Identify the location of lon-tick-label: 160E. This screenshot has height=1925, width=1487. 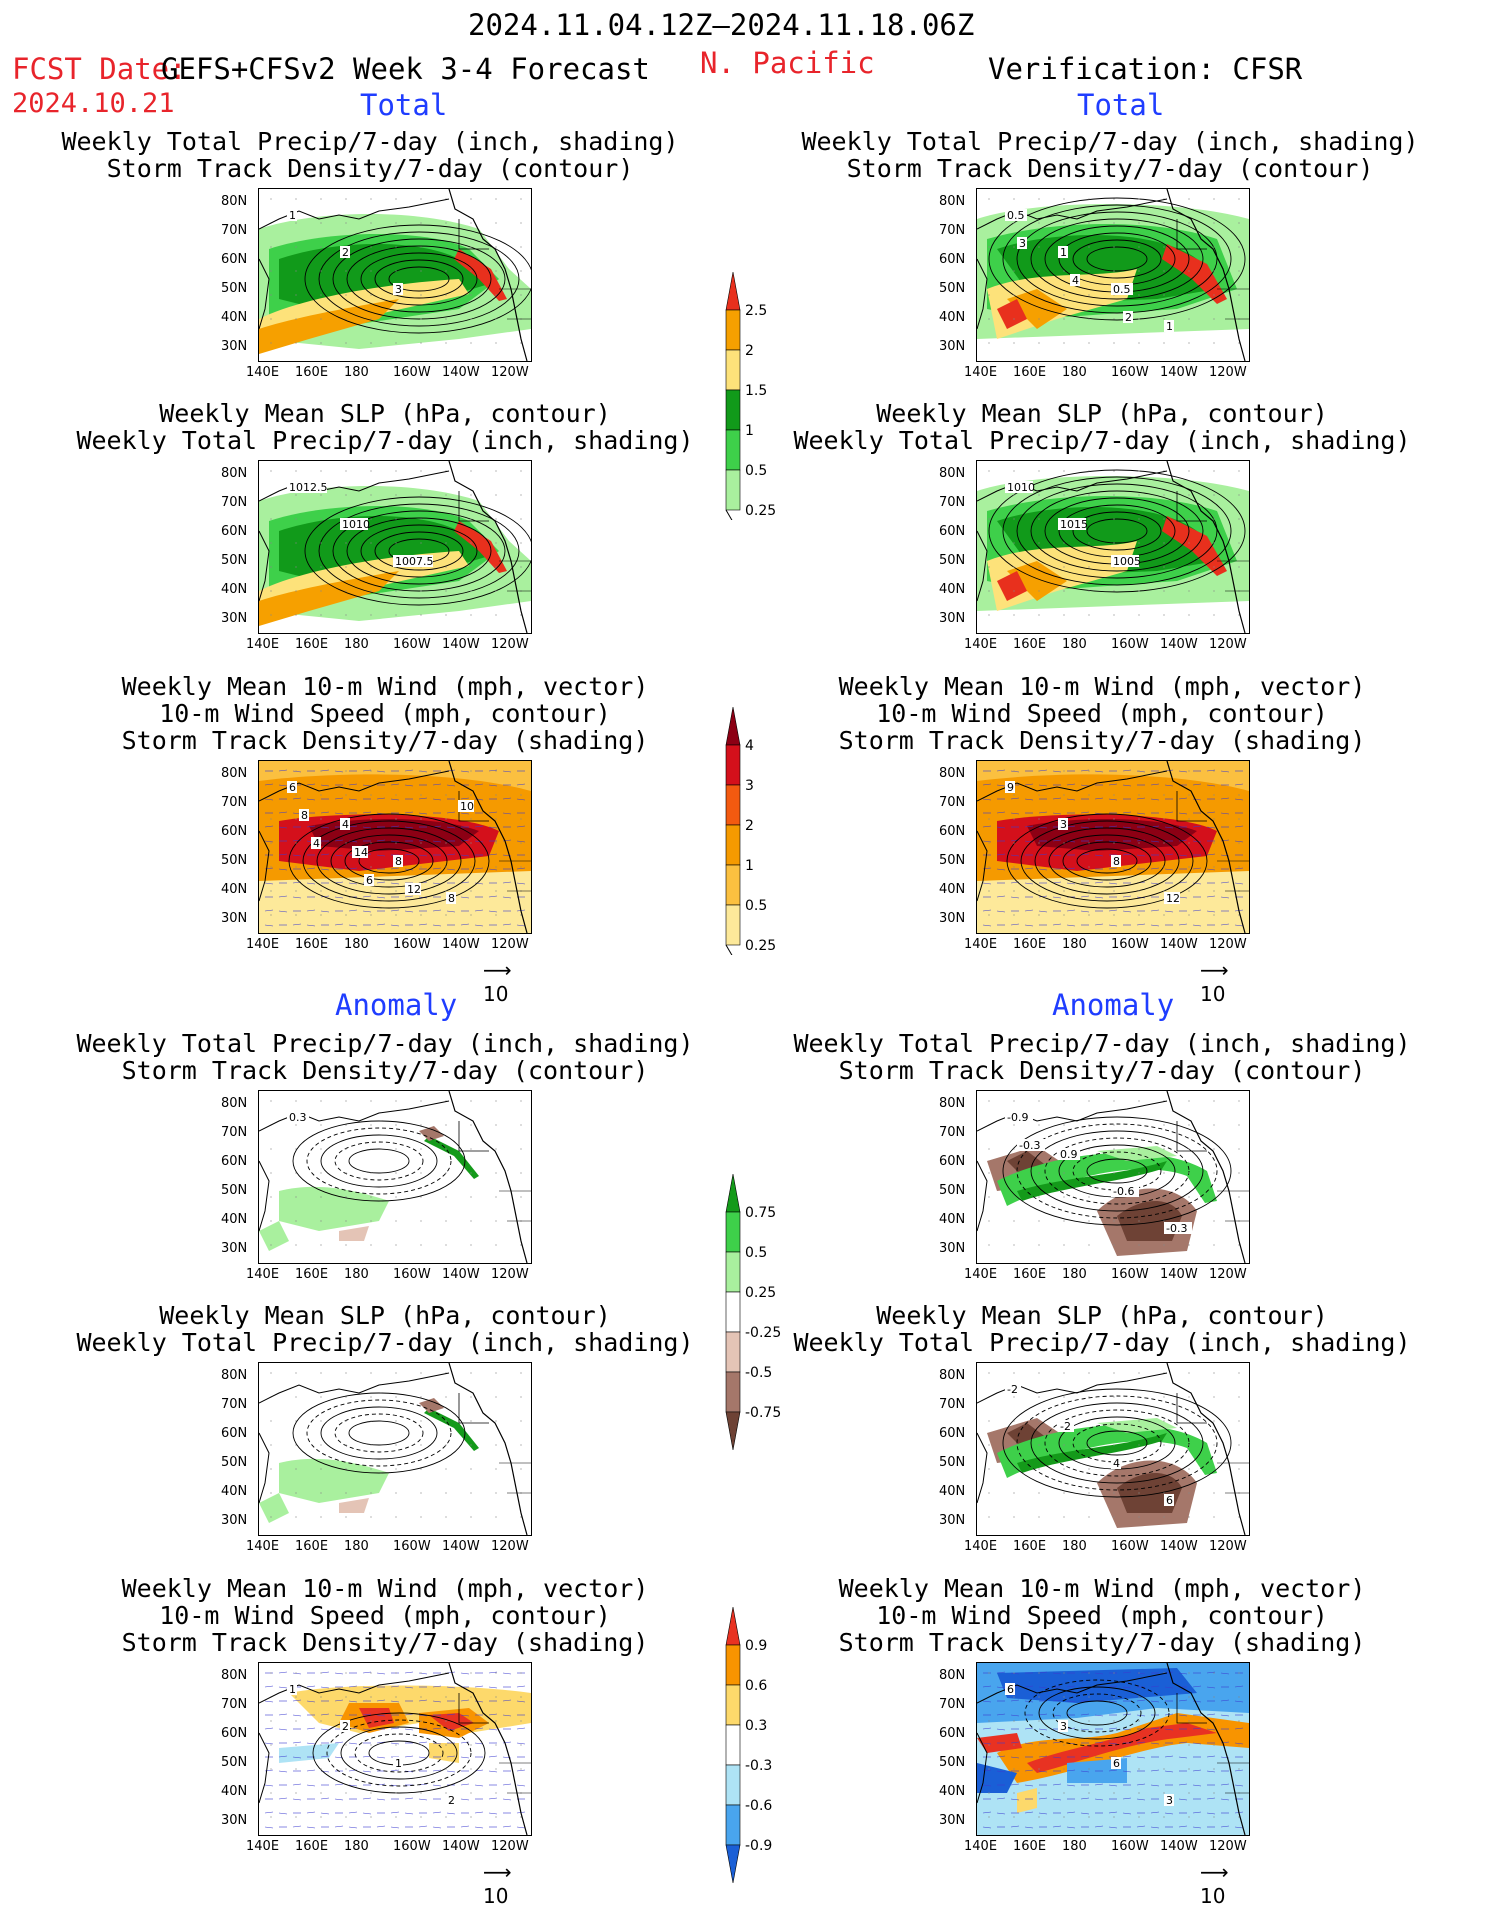
(1030, 1546).